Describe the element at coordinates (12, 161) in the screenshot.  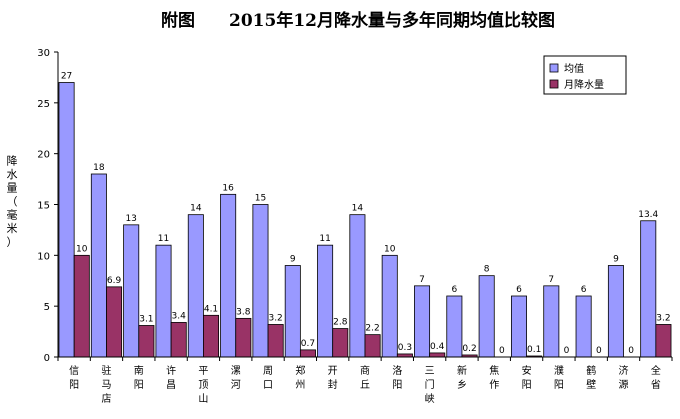
I see `y-axis-label-char: 降` at that location.